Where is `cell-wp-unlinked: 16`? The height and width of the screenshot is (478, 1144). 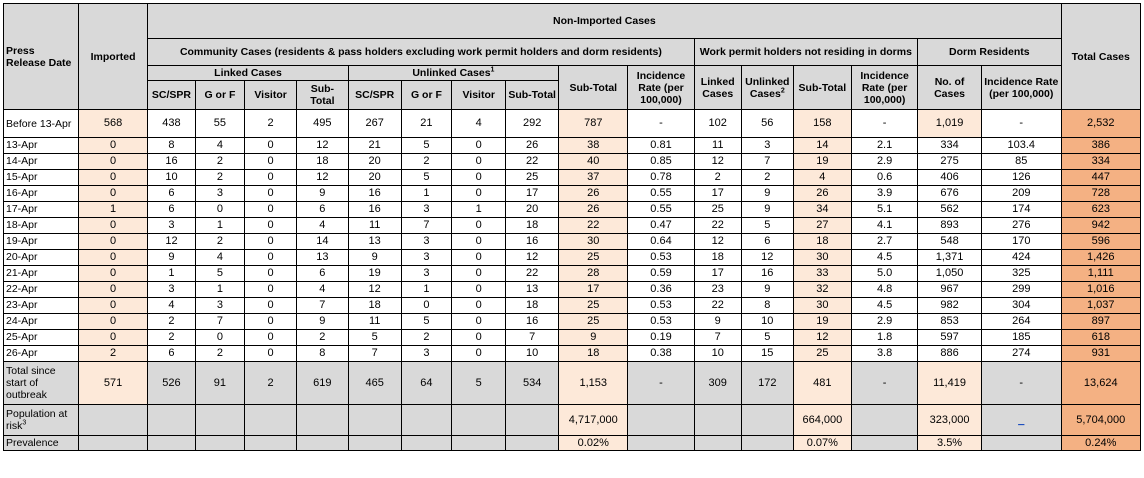
cell-wp-unlinked: 16 is located at coordinates (767, 273).